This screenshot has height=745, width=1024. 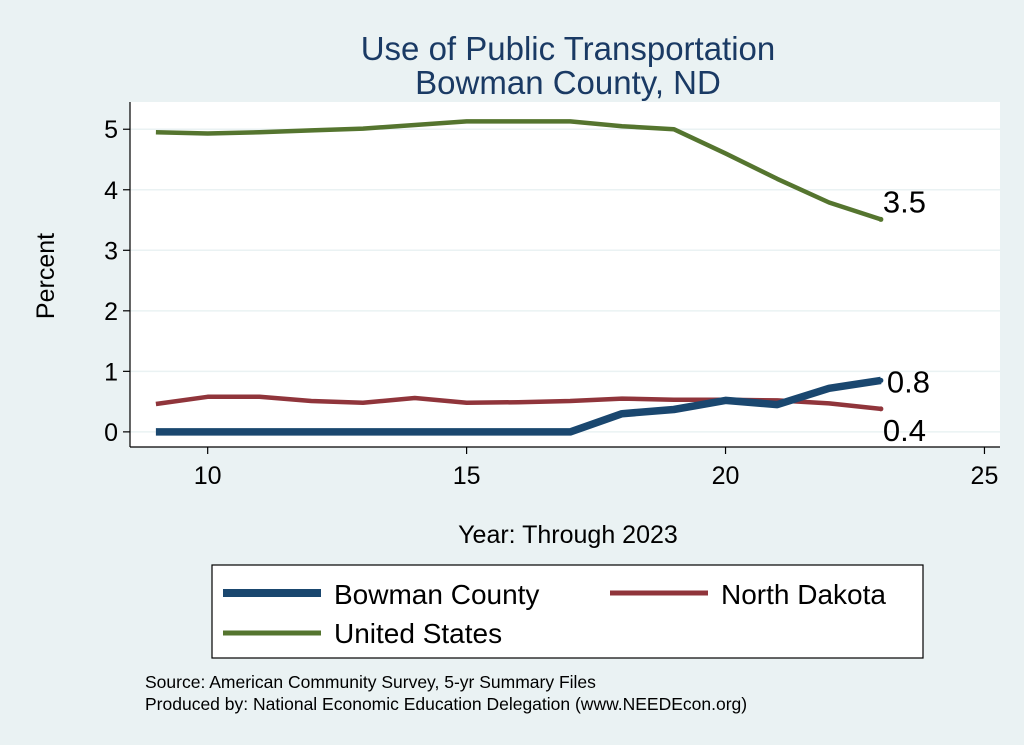 What do you see at coordinates (985, 476) in the screenshot?
I see `x-tick-label-25: 25` at bounding box center [985, 476].